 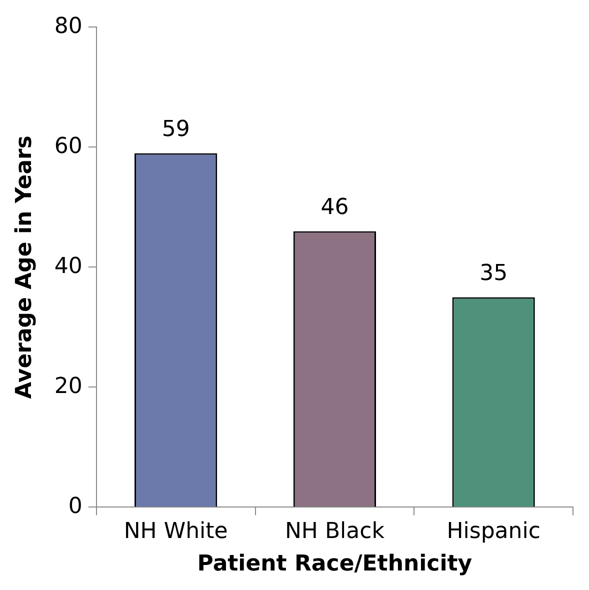 I want to click on y-tick-label: 40, so click(x=68, y=266).